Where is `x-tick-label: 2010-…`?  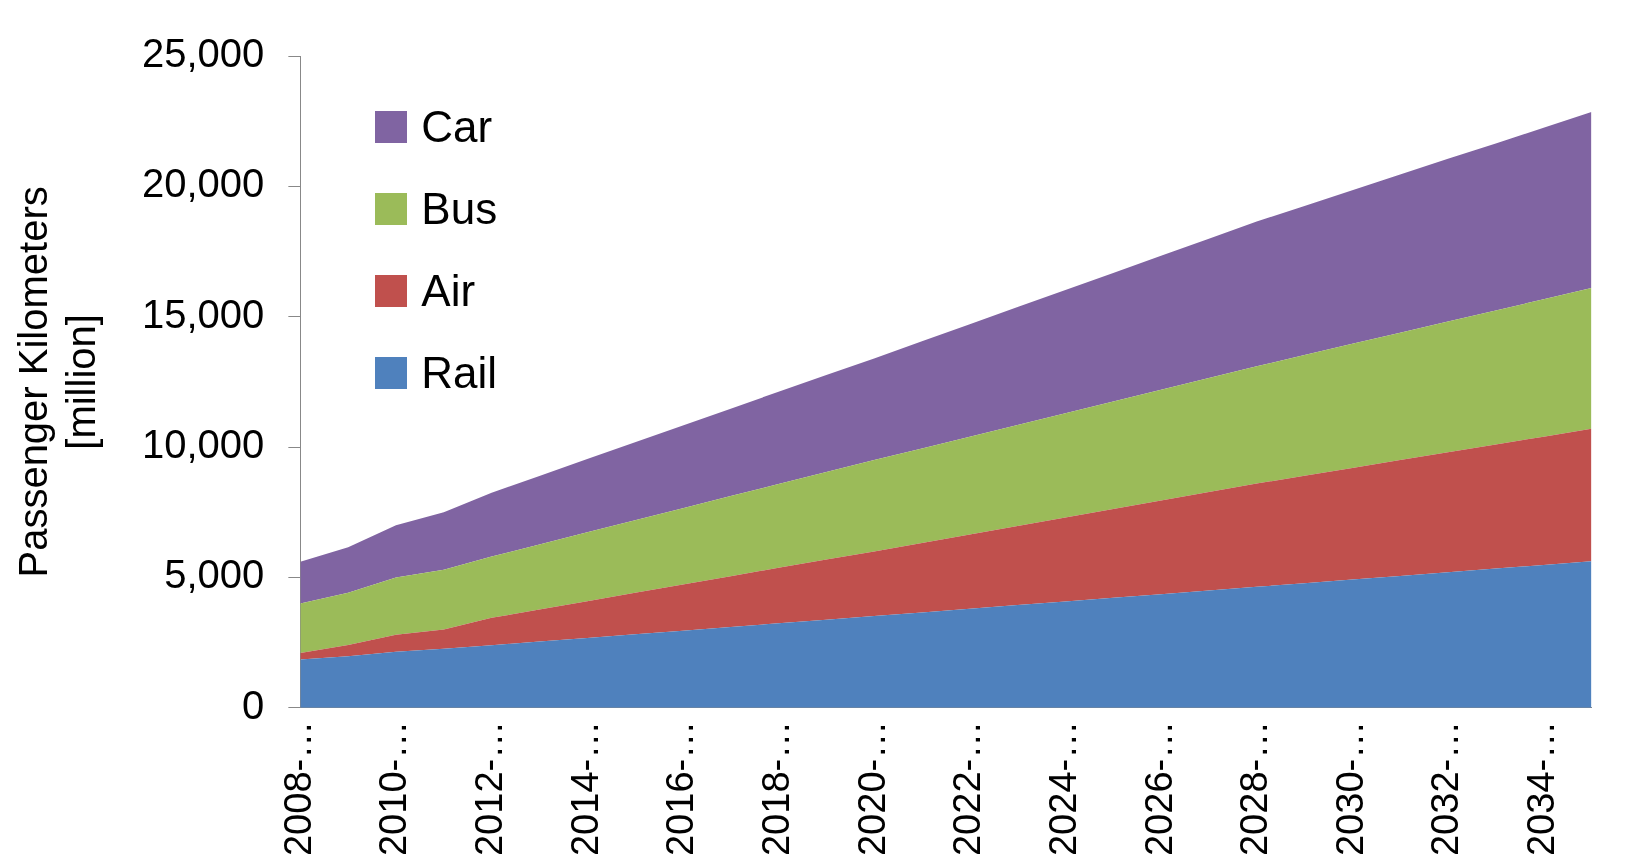 x-tick-label: 2010-… is located at coordinates (393, 788).